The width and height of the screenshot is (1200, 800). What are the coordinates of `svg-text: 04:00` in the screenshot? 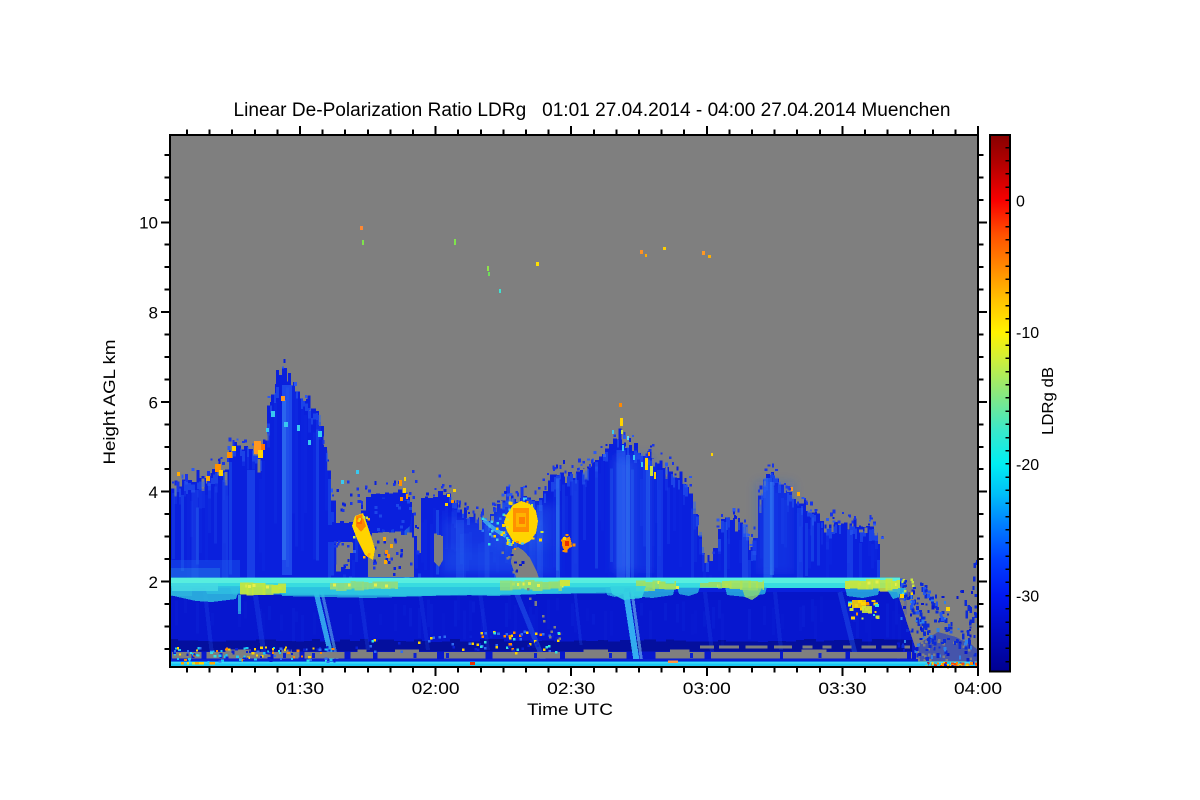 It's located at (978, 688).